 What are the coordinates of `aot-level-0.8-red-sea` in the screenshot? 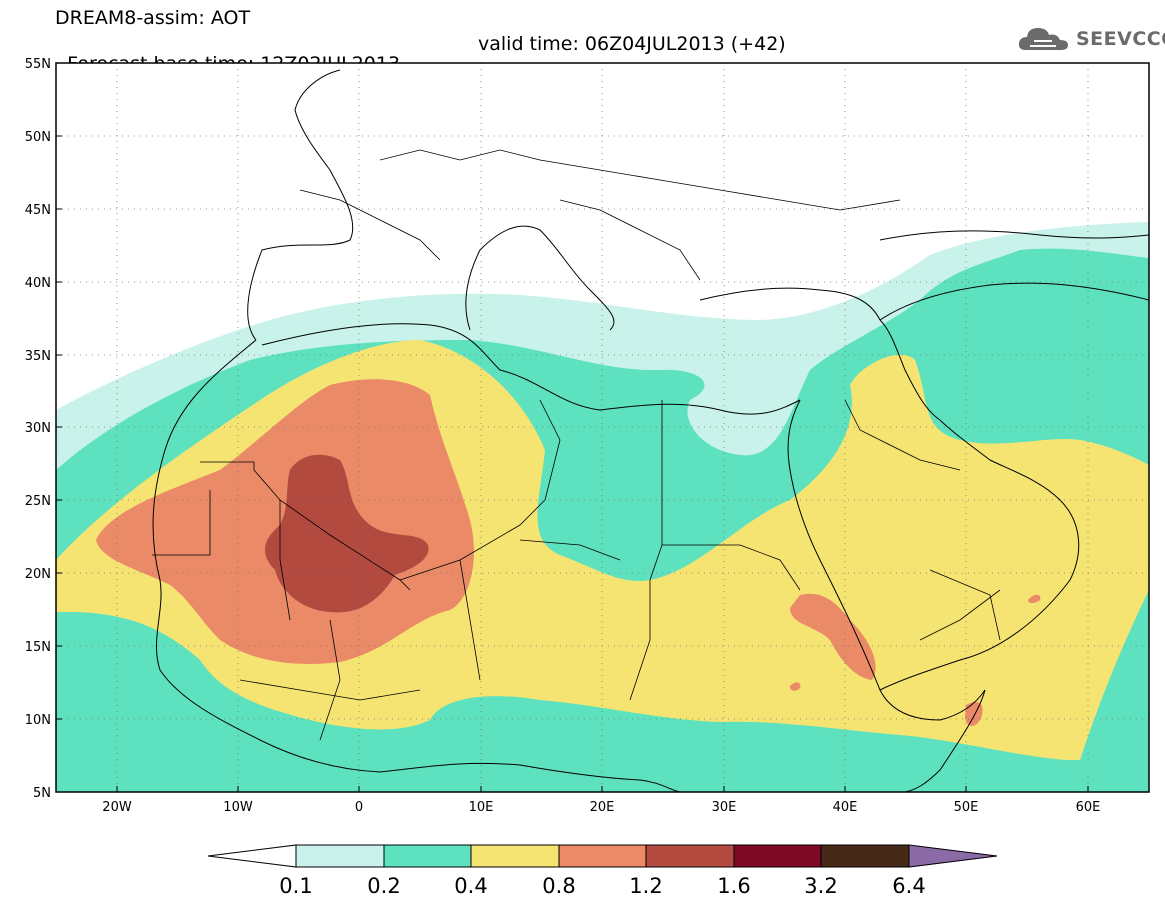 It's located at (833, 636).